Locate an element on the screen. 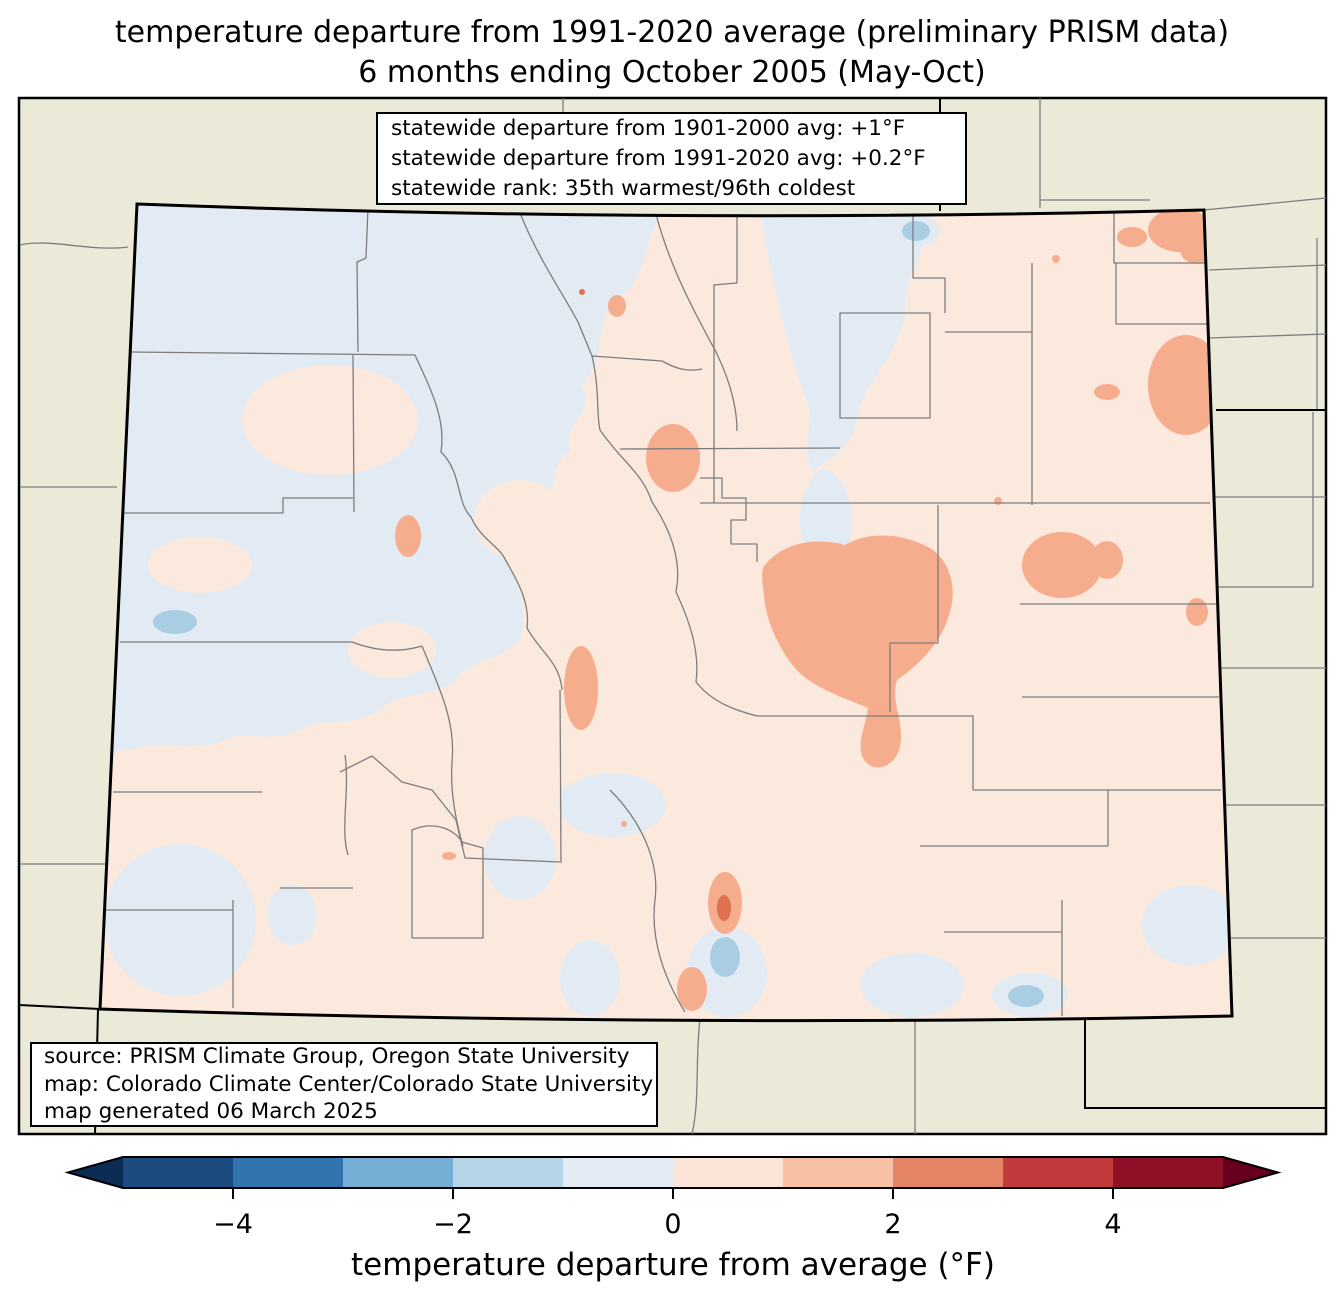 The image size is (1344, 1299). colorbar-tick-label: −2 is located at coordinates (453, 1224).